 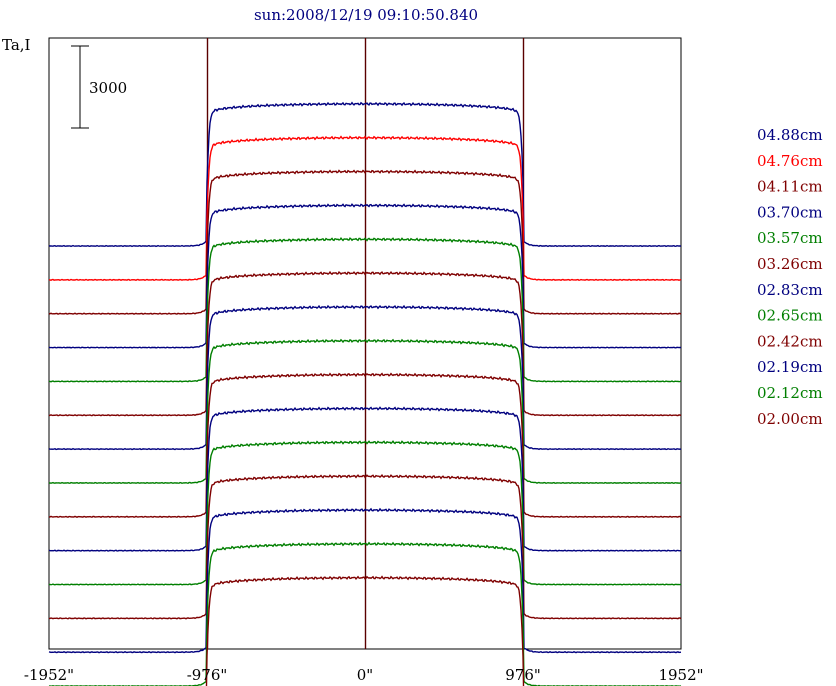 I want to click on scale-bar-label: 3000, so click(x=108, y=88).